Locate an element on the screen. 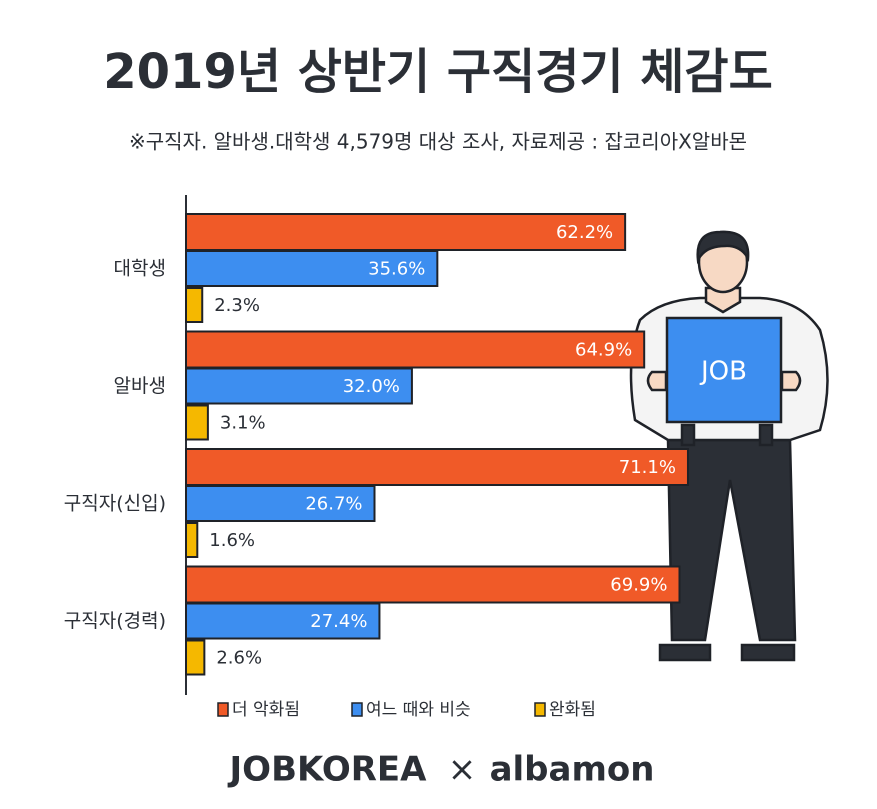 Image resolution: width=877 pixels, height=809 pixels. value-label: 69.9% is located at coordinates (638, 585).